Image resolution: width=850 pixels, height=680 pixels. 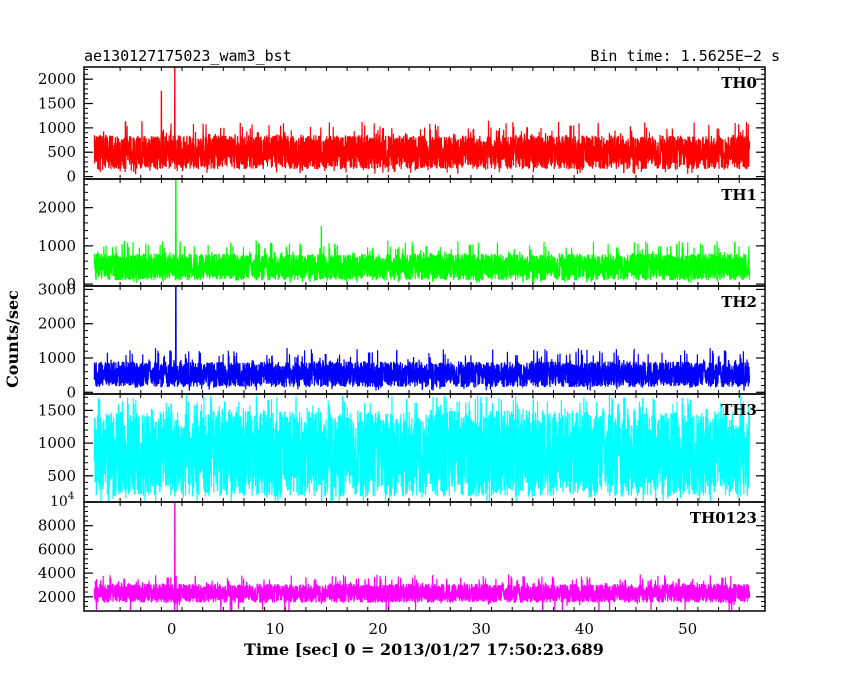 What do you see at coordinates (188, 56) in the screenshot?
I see `plot-title: ae130127175023_wam3_bst` at bounding box center [188, 56].